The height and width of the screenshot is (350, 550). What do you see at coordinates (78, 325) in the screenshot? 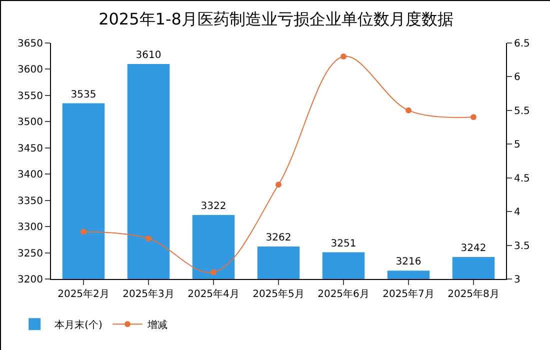
I see `legend-label: 本月末(个)` at bounding box center [78, 325].